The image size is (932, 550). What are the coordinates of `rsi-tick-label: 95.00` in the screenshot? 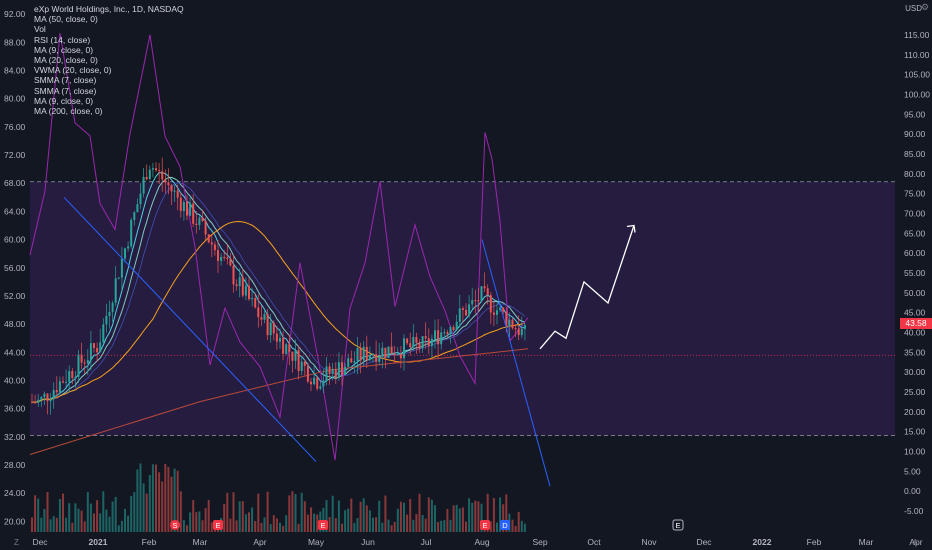 It's located at (915, 114).